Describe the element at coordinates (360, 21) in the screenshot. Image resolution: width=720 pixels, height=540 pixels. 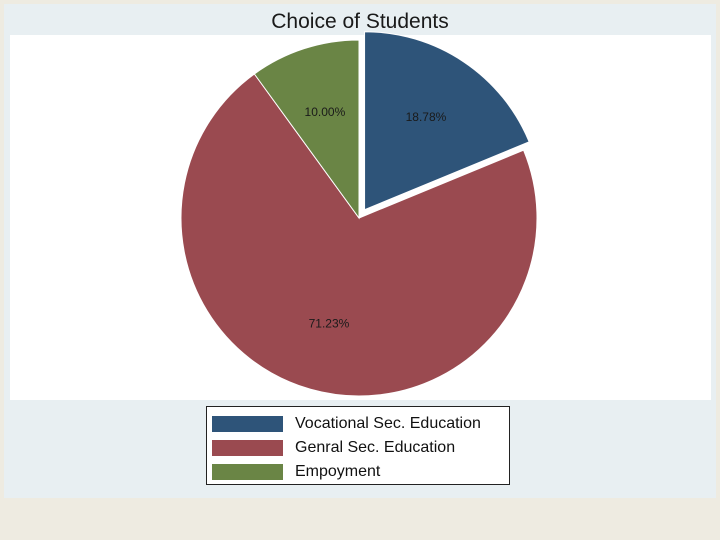
I see `chart-title: Choice of Students` at that location.